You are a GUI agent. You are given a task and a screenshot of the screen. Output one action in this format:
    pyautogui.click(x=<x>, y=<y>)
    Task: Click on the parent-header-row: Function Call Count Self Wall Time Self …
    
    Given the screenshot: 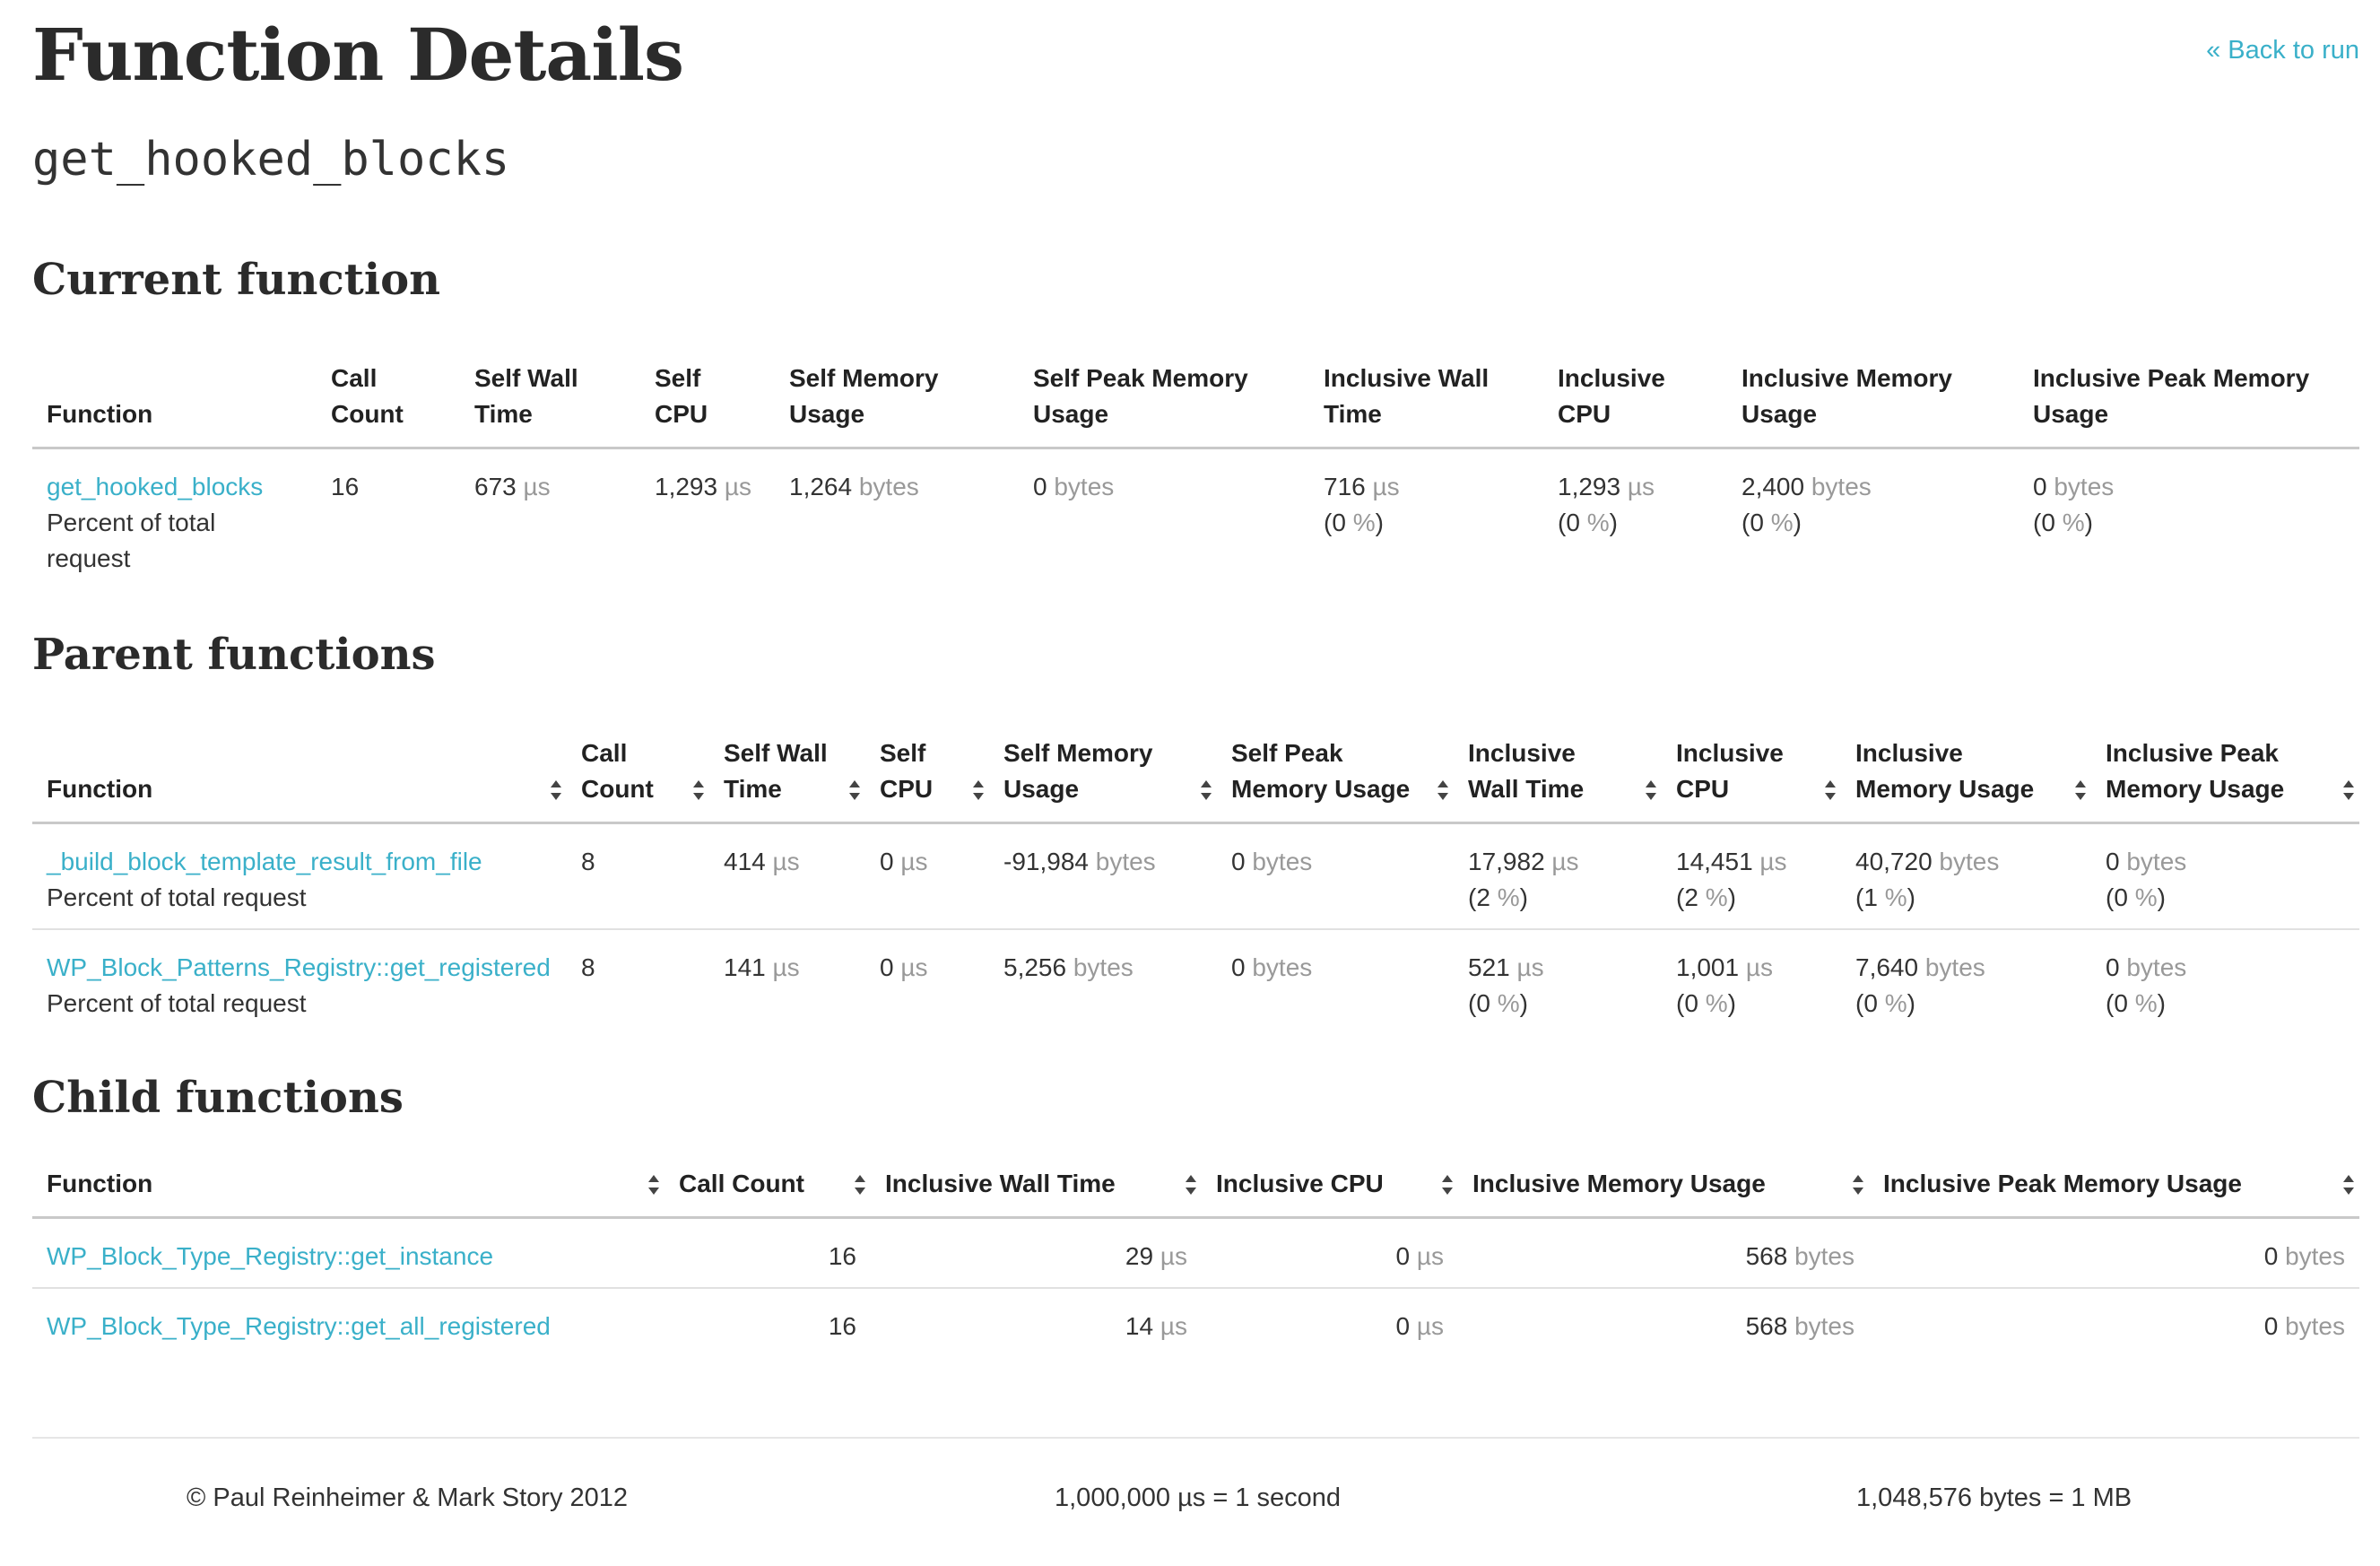 What is the action you would take?
    pyautogui.click(x=1195, y=780)
    